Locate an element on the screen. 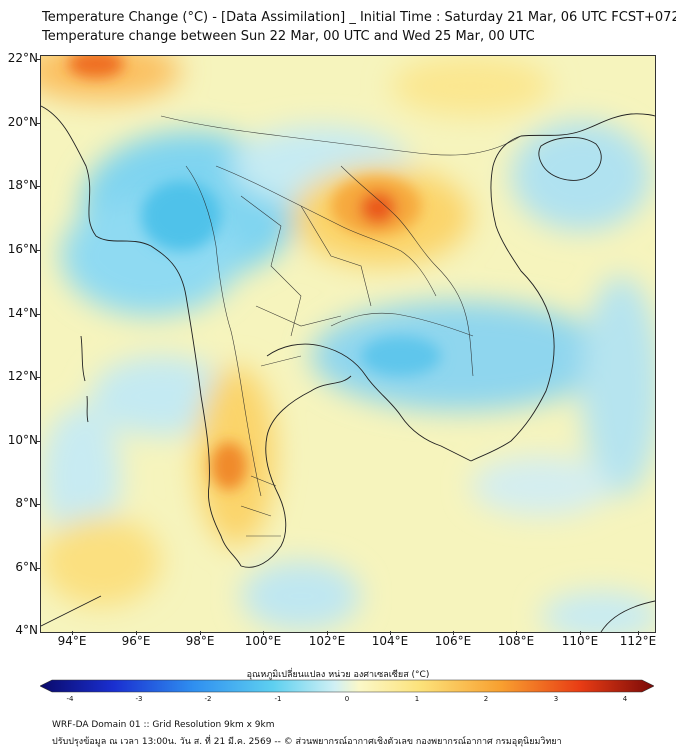  colorbar-tick-label: -3 is located at coordinates (139, 699).